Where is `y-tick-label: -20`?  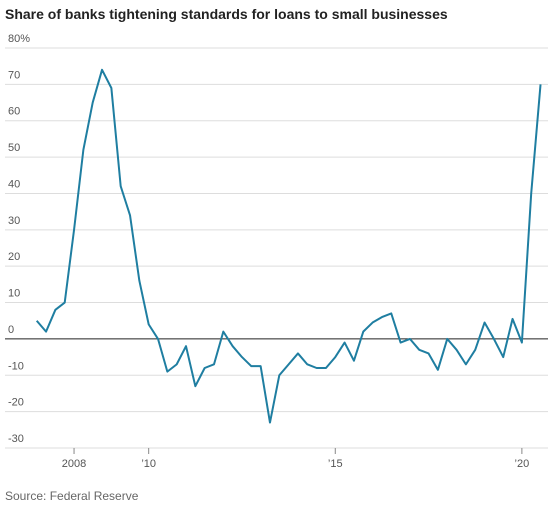 y-tick-label: -20 is located at coordinates (16, 403).